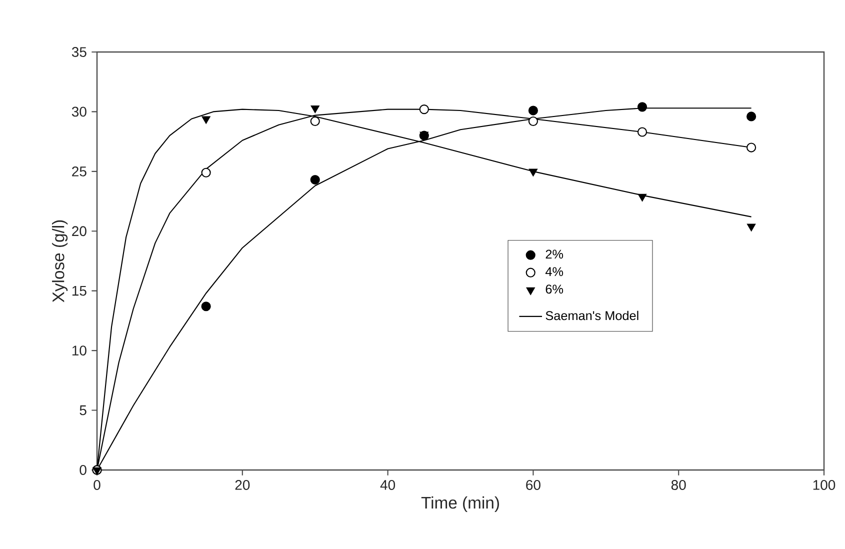 Image resolution: width=845 pixels, height=549 pixels. What do you see at coordinates (79, 111) in the screenshot?
I see `y-tick-label: 30` at bounding box center [79, 111].